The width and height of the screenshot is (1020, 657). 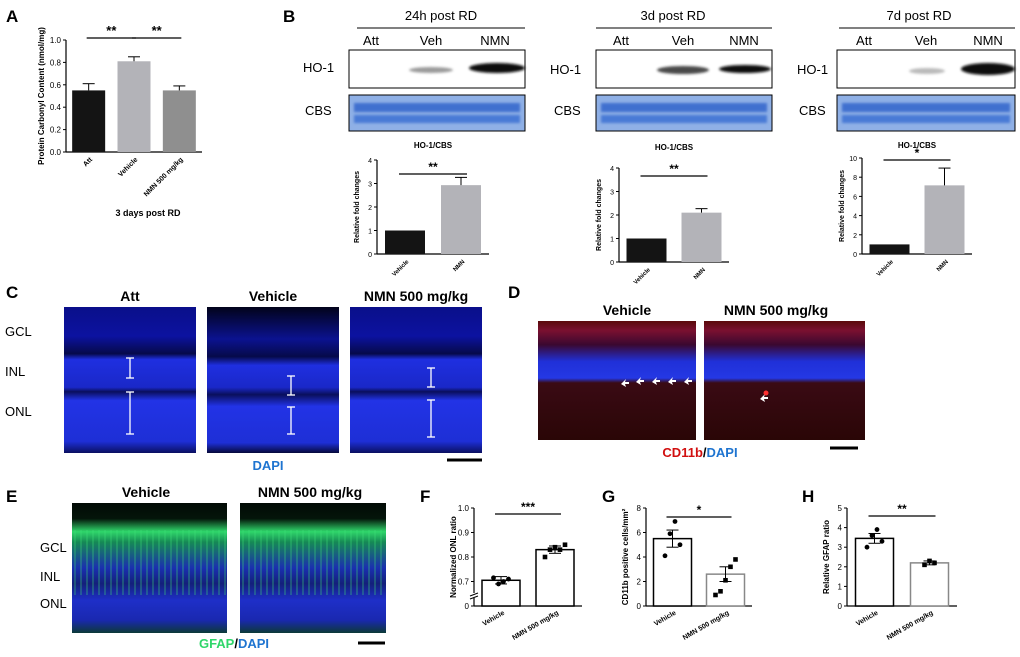 What do you see at coordinates (267, 465) in the screenshot?
I see `stain-label-dapi: DAPI` at bounding box center [267, 465].